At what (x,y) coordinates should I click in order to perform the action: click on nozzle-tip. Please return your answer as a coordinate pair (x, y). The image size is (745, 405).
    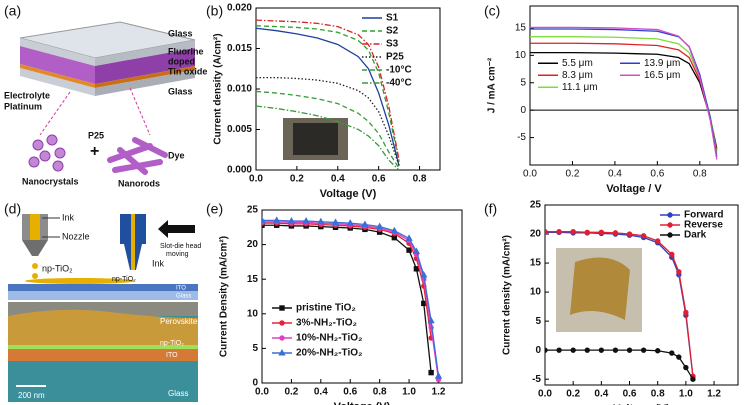
    Looking at the image, I should click on (35, 248).